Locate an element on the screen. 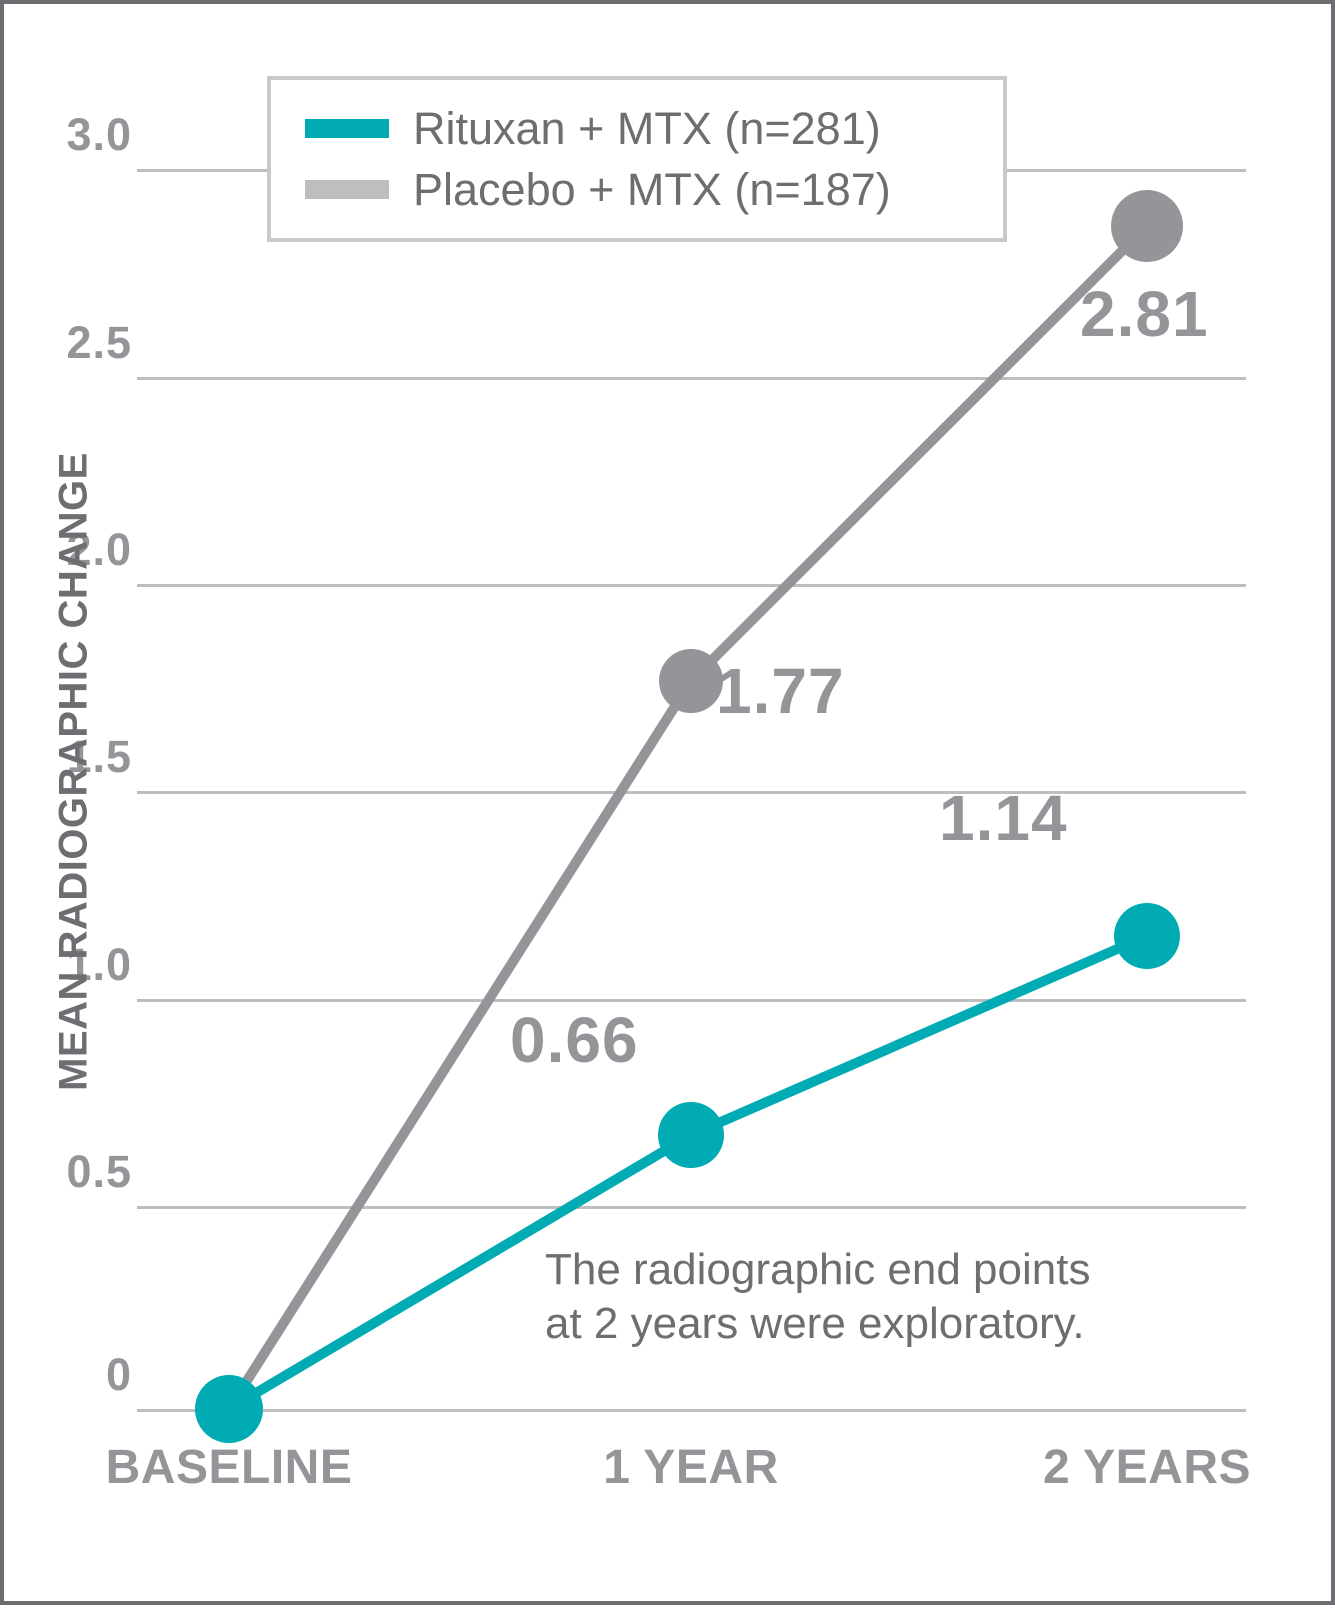 The width and height of the screenshot is (1335, 1609). value-label-placebo-1year: 1.77 is located at coordinates (780, 691).